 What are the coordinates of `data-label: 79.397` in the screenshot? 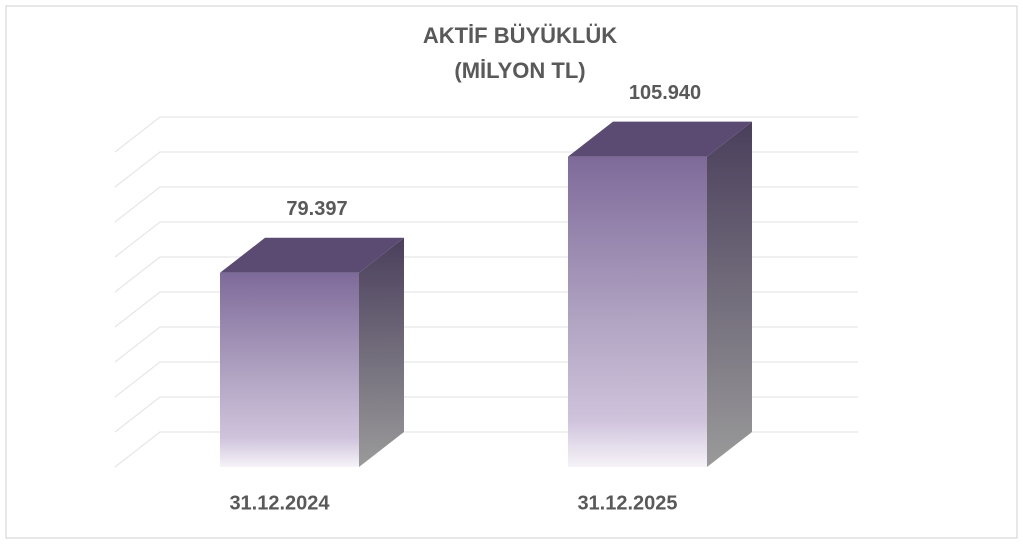 It's located at (316, 209).